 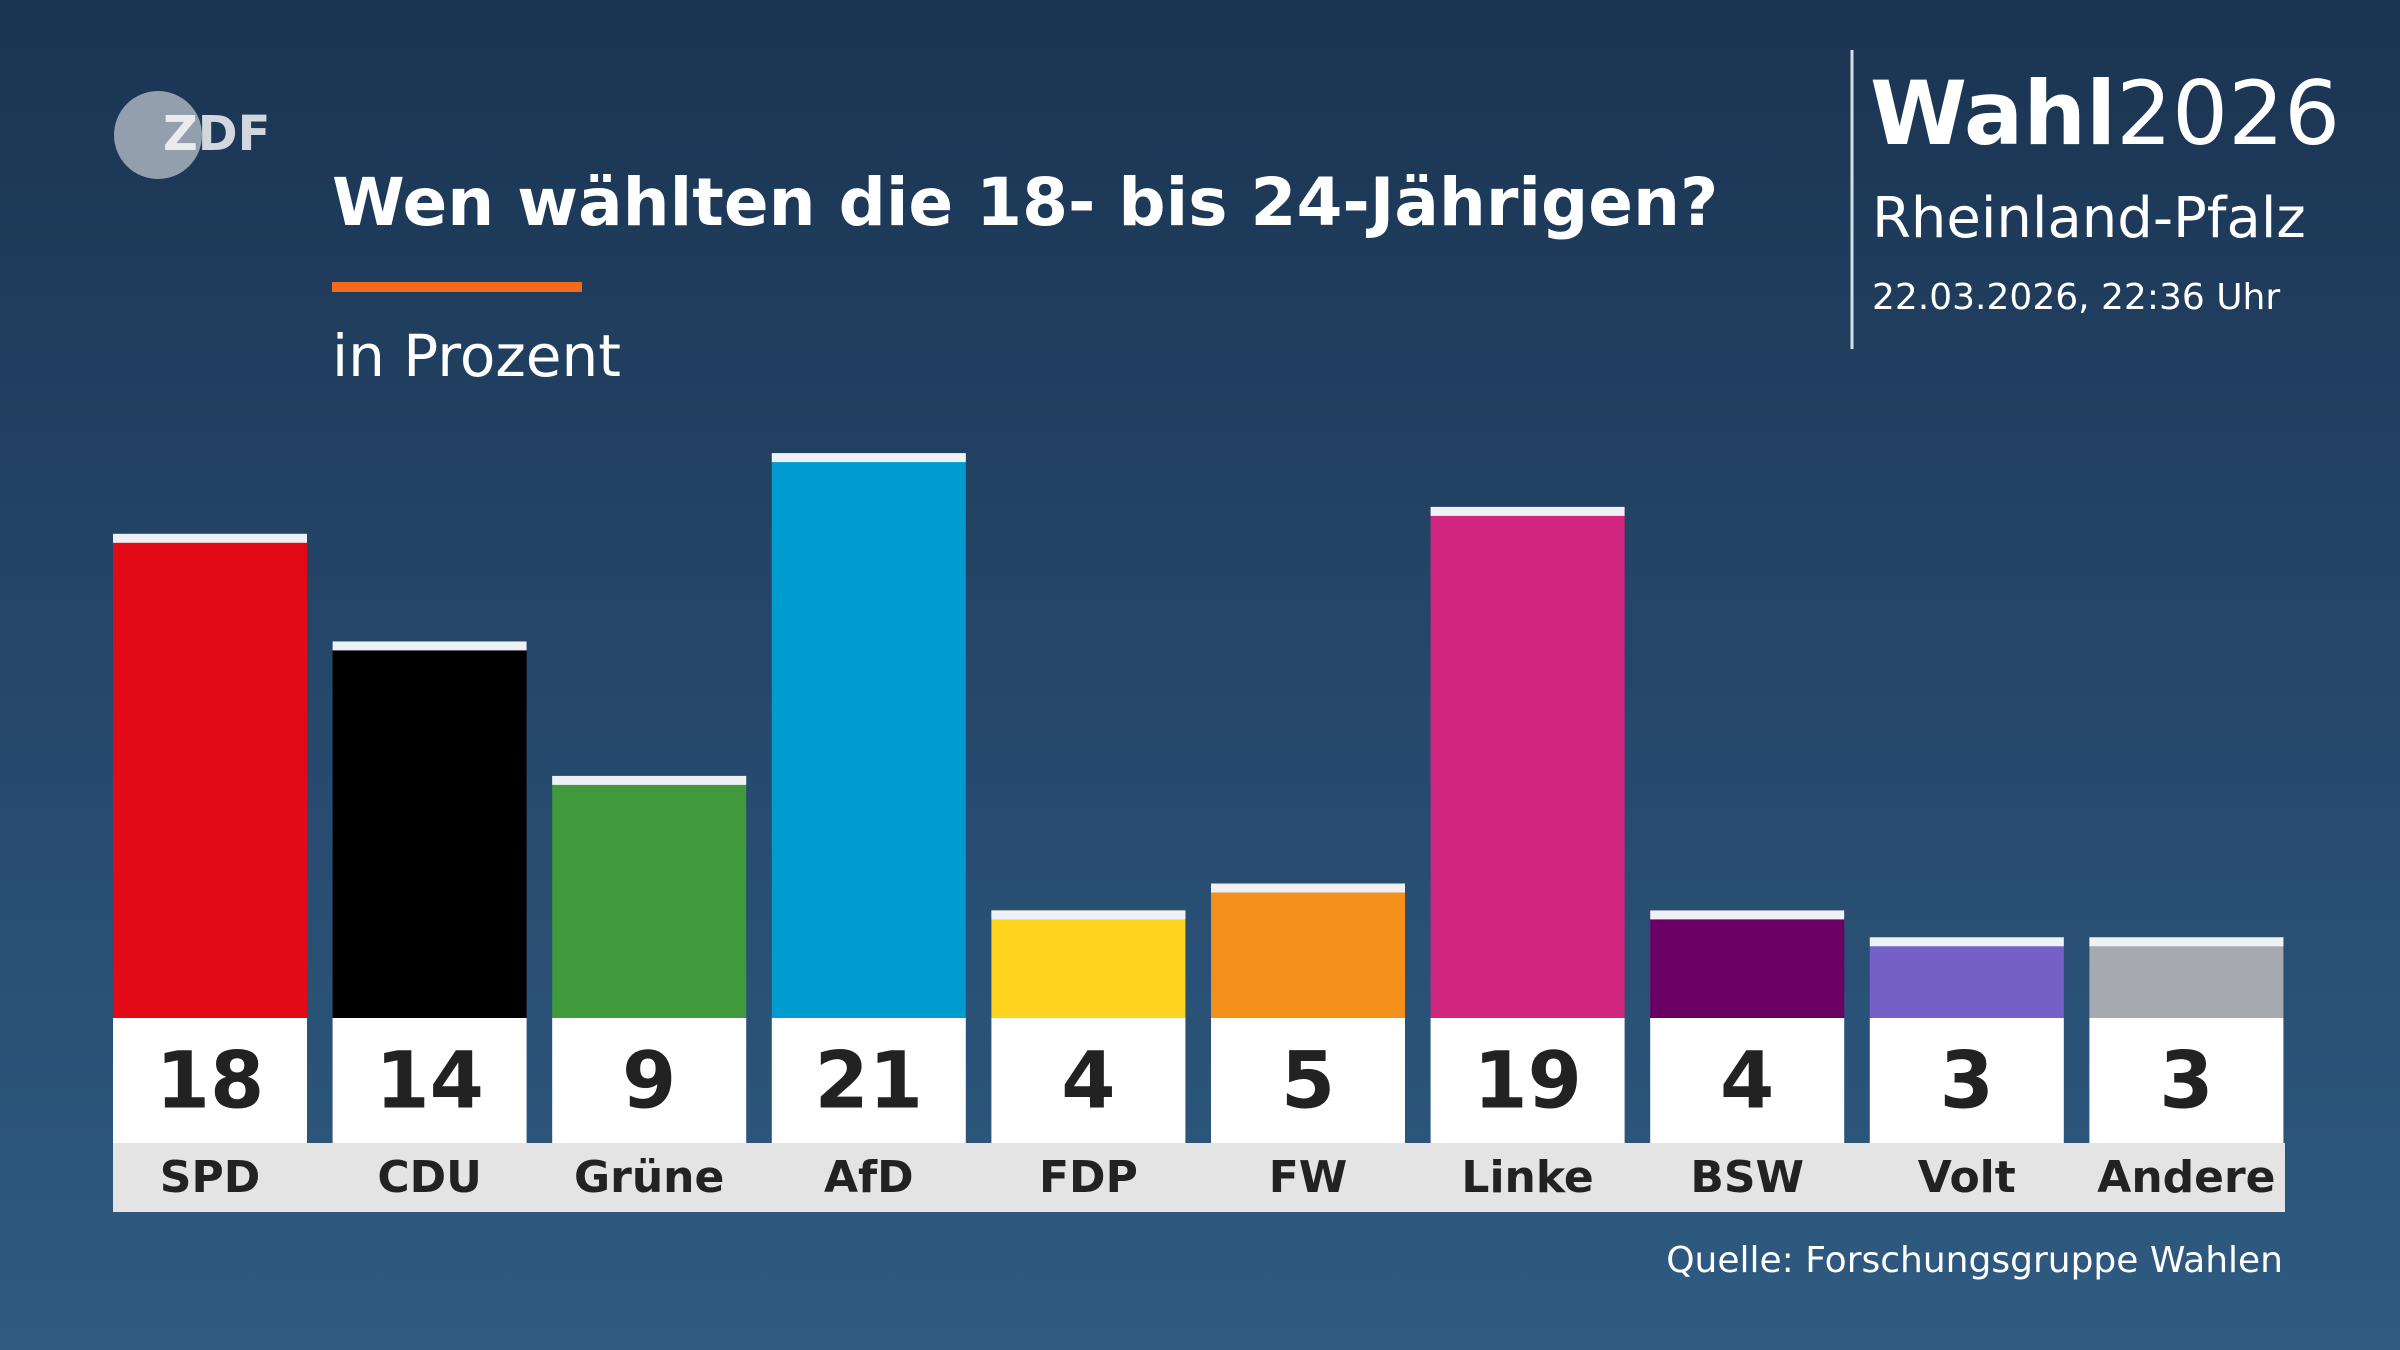 What do you see at coordinates (1747, 1177) in the screenshot?
I see `category-label: BSW` at bounding box center [1747, 1177].